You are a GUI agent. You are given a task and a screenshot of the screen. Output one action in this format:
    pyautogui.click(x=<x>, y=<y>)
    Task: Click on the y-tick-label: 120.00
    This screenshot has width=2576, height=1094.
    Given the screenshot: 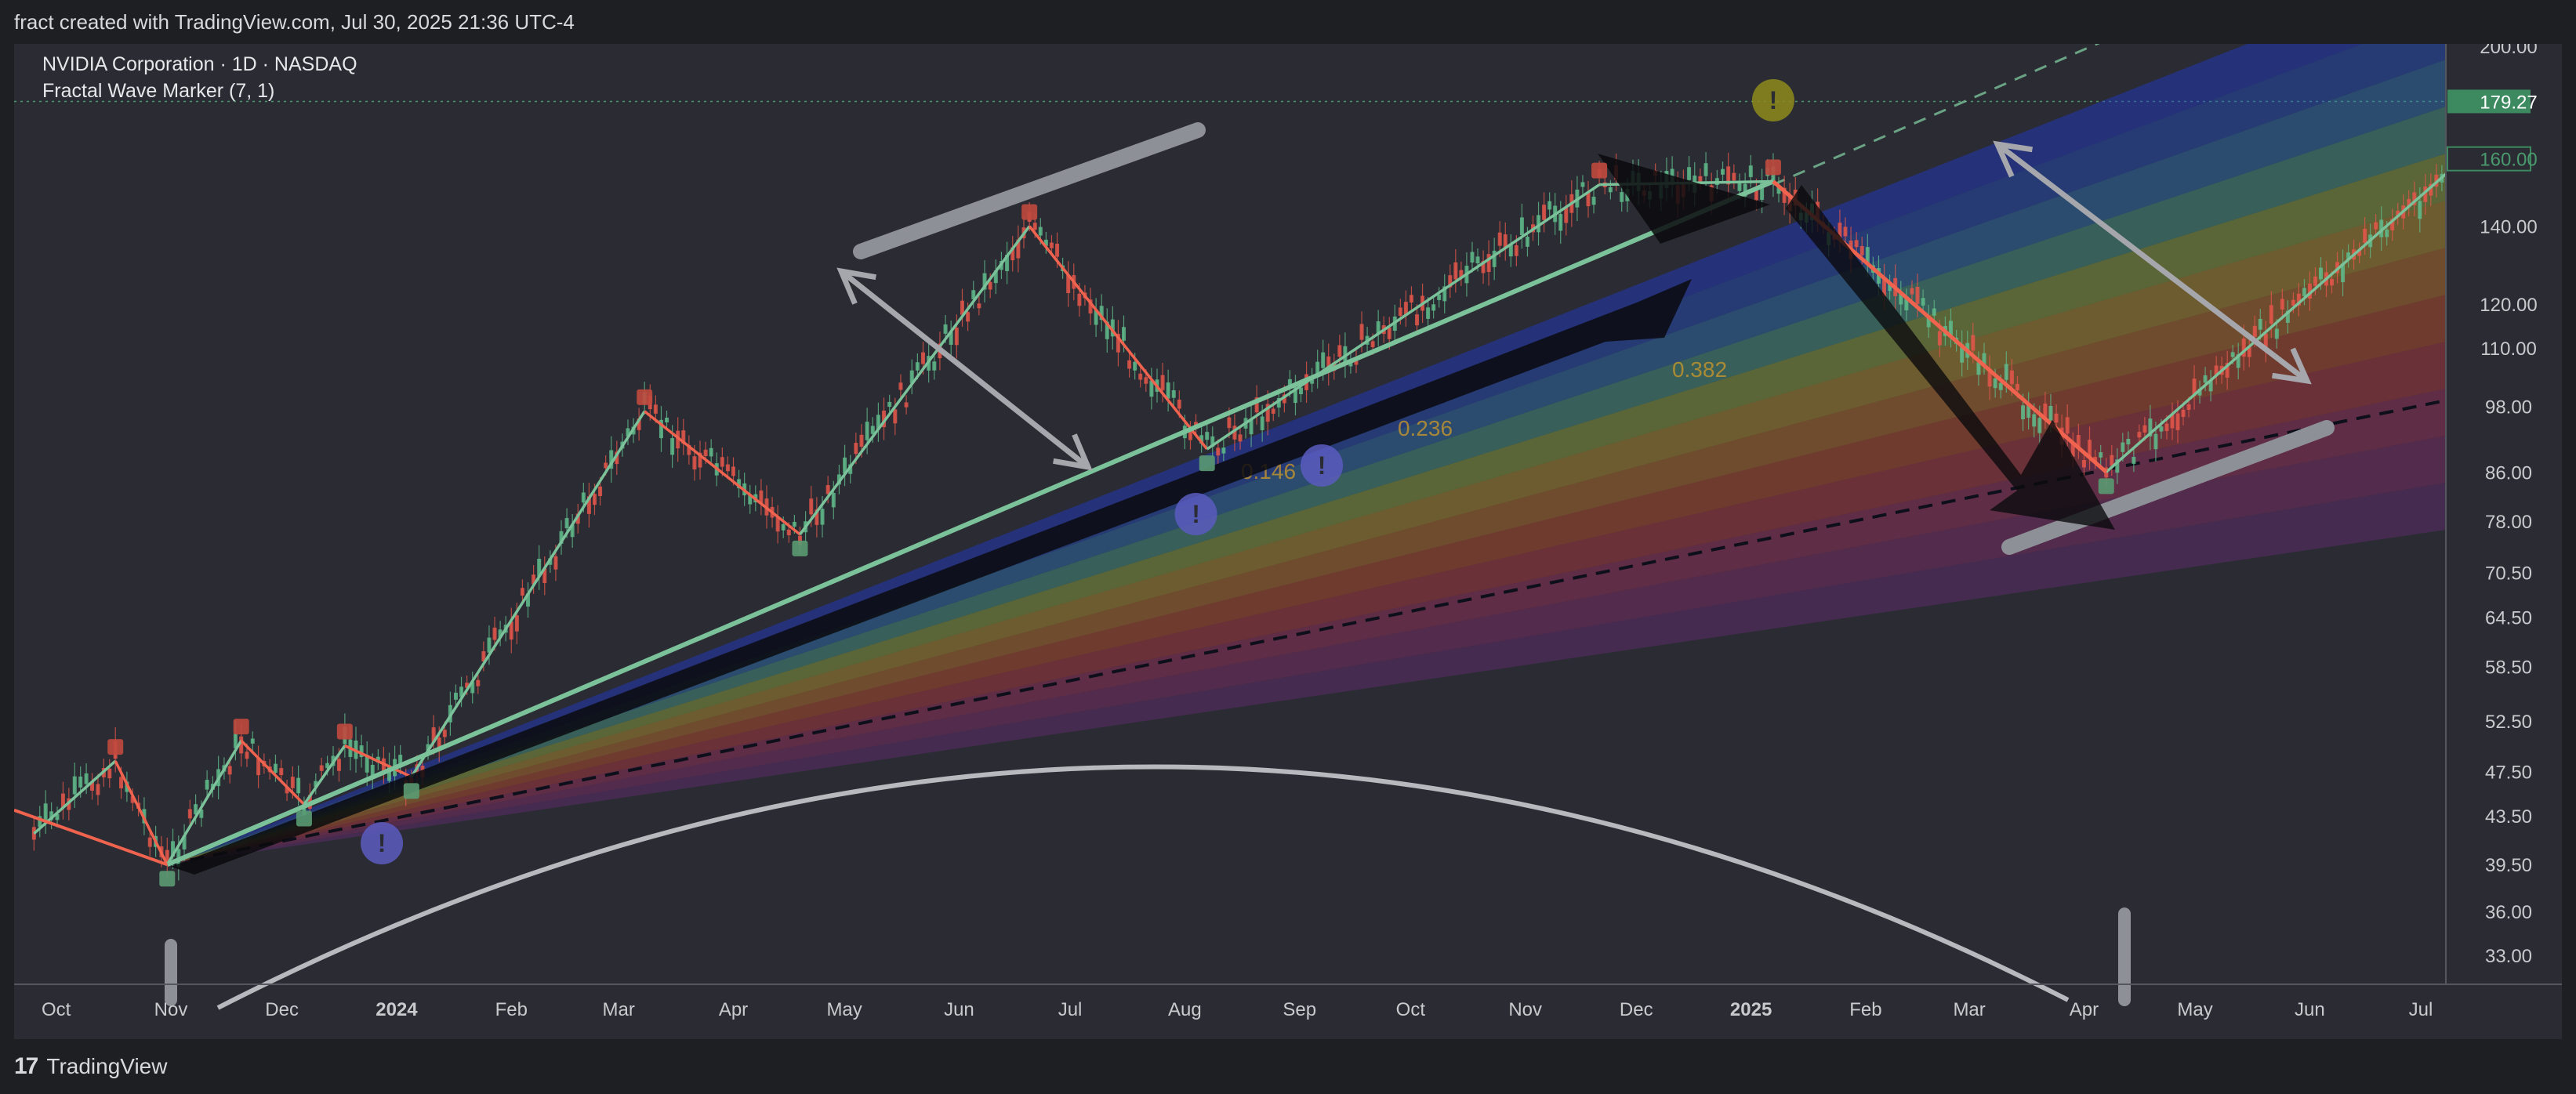 What is the action you would take?
    pyautogui.click(x=2508, y=305)
    